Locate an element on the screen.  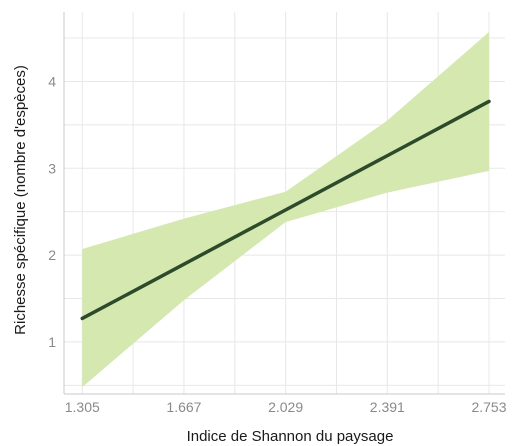
y-axis-ticks: 1 2 3 4 is located at coordinates (52, 211).